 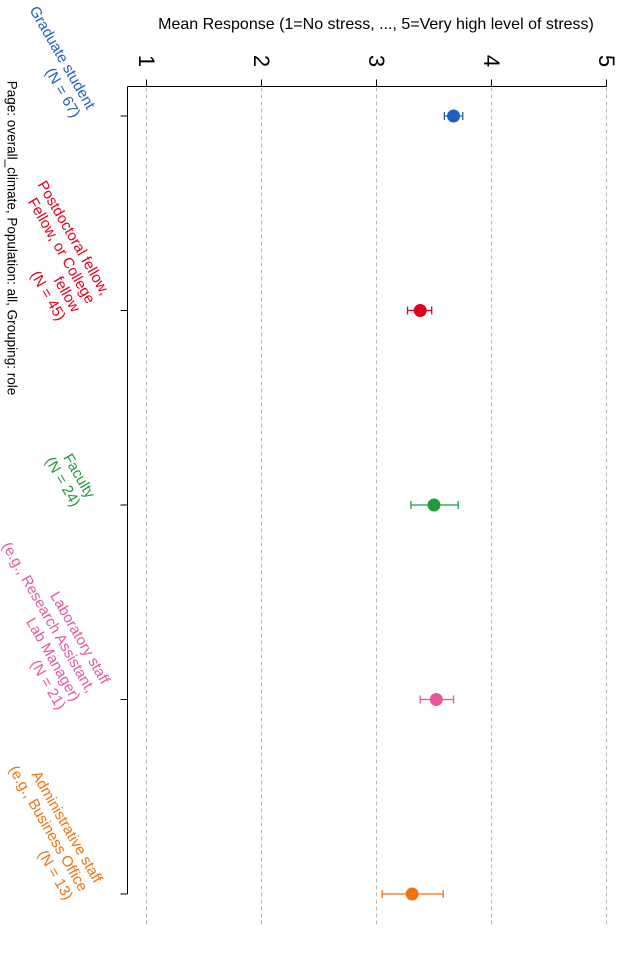 I want to click on x-tick-label-4: 4, so click(x=491, y=61).